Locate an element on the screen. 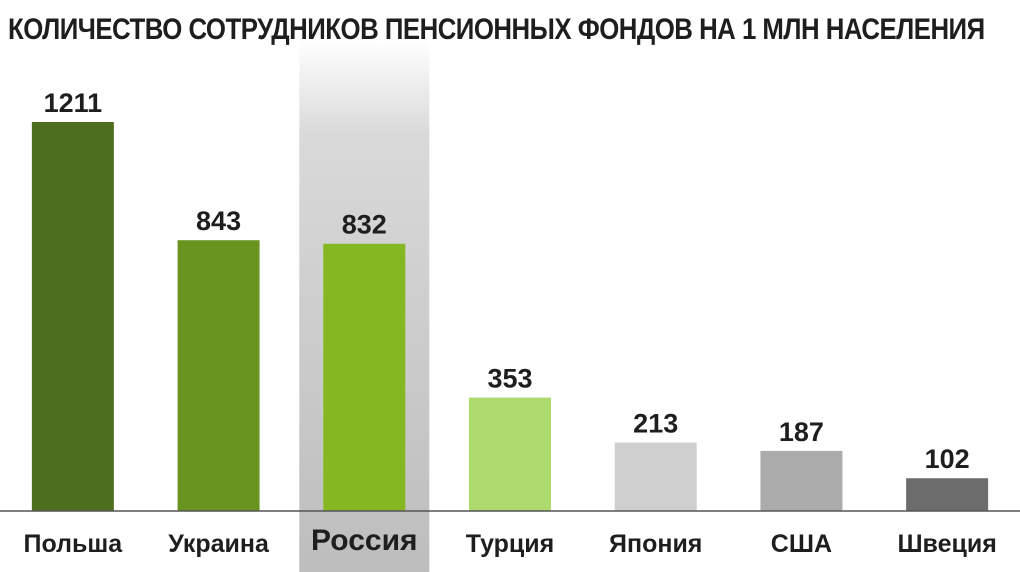  bar-value-label: 187 is located at coordinates (801, 432).